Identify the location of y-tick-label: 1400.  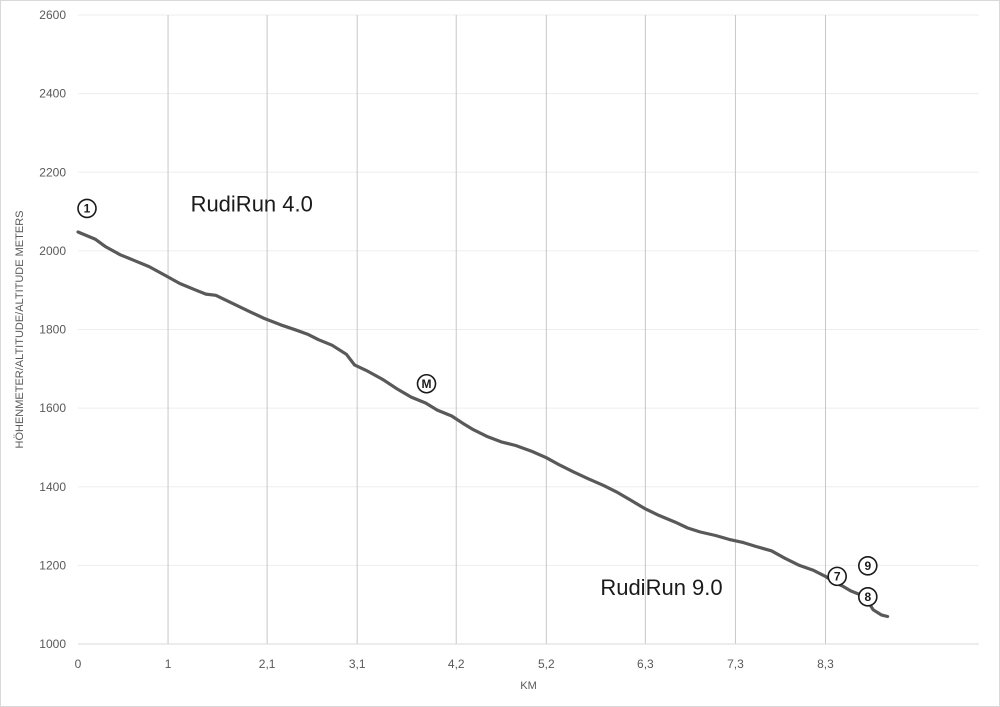
(52, 487).